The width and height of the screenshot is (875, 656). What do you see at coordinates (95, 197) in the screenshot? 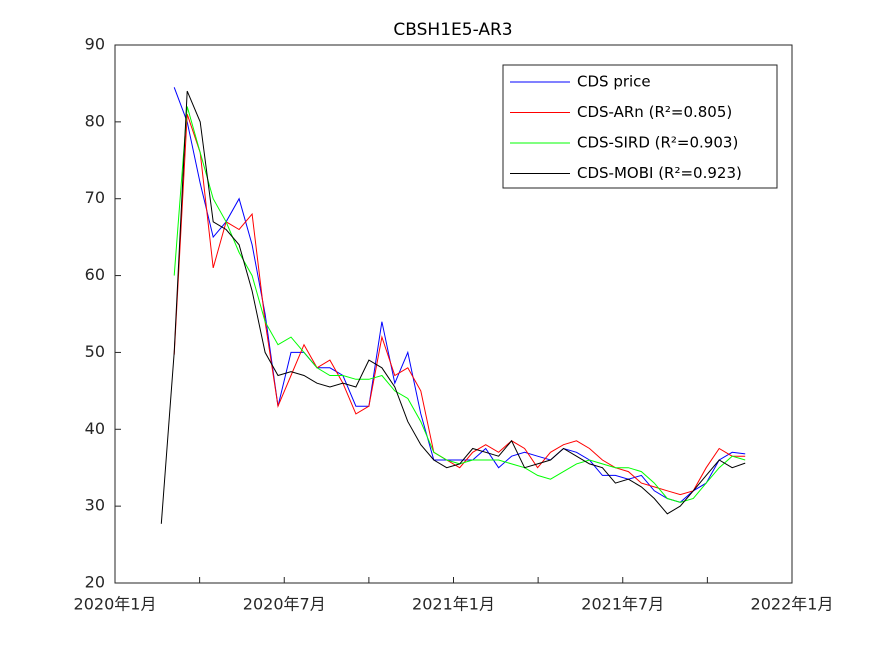
I see `y-tick-label: 70` at bounding box center [95, 197].